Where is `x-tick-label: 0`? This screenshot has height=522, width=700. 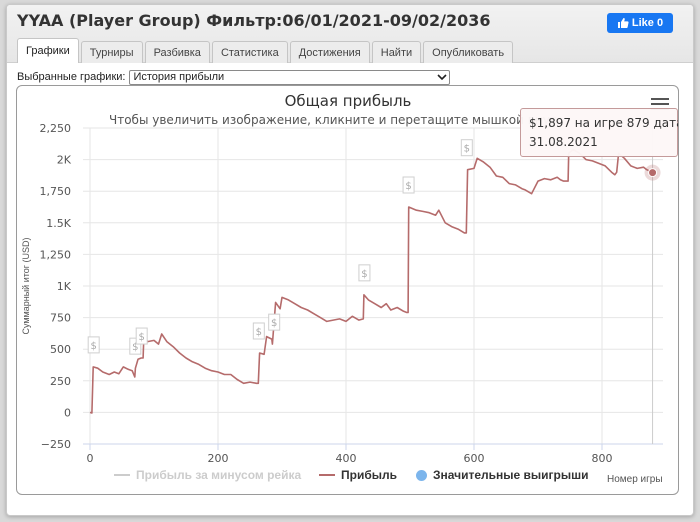 x-tick-label: 0 is located at coordinates (90, 458).